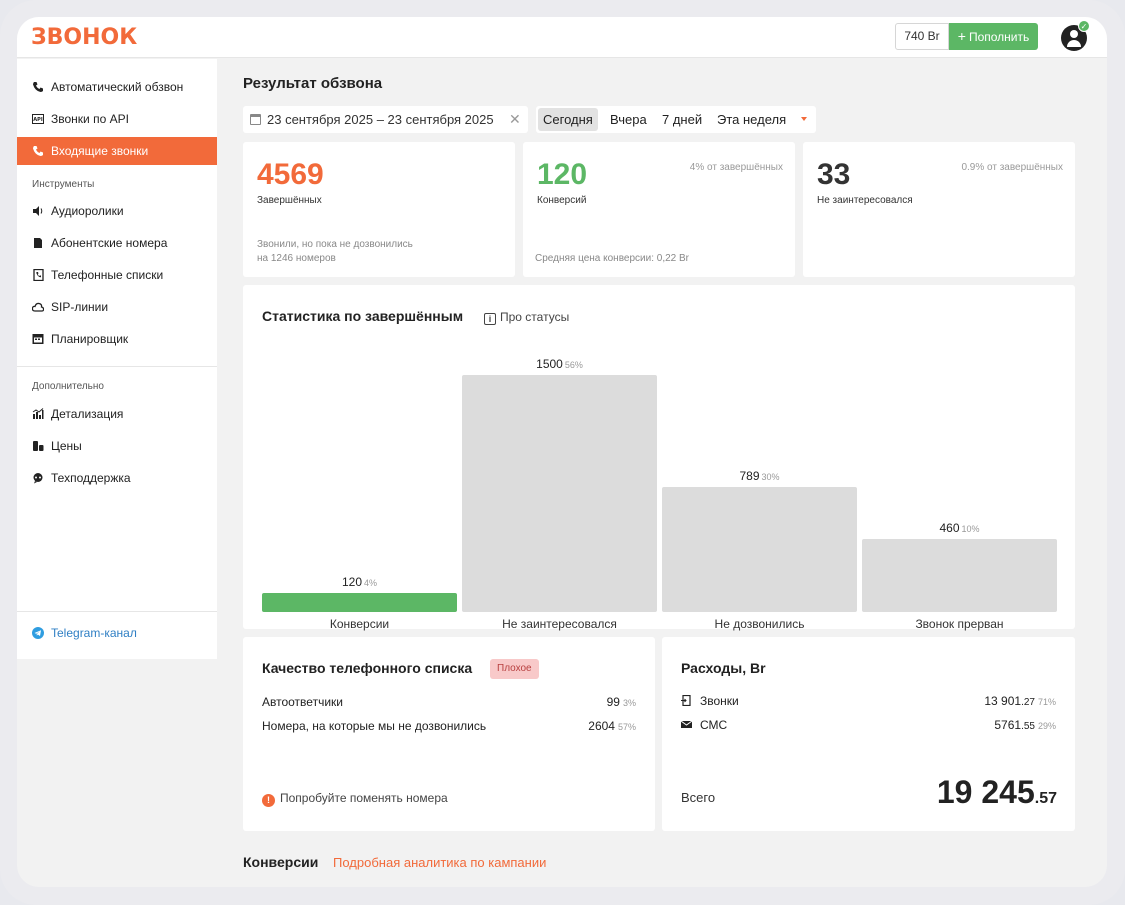 The height and width of the screenshot is (905, 1125). Describe the element at coordinates (1084, 26) in the screenshot. I see `check-icon: ✓` at that location.